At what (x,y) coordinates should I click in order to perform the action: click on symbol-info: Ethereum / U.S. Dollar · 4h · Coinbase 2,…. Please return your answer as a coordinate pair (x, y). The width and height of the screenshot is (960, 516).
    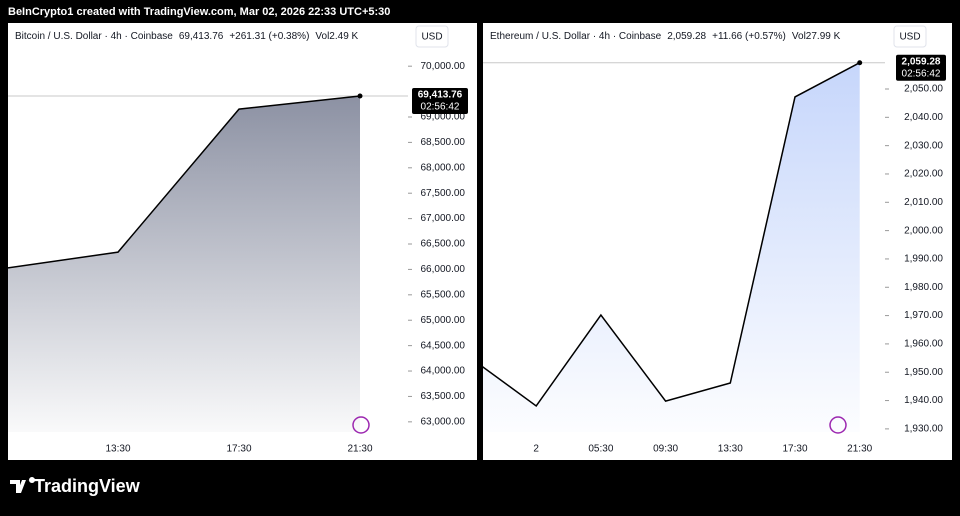
    Looking at the image, I should click on (665, 36).